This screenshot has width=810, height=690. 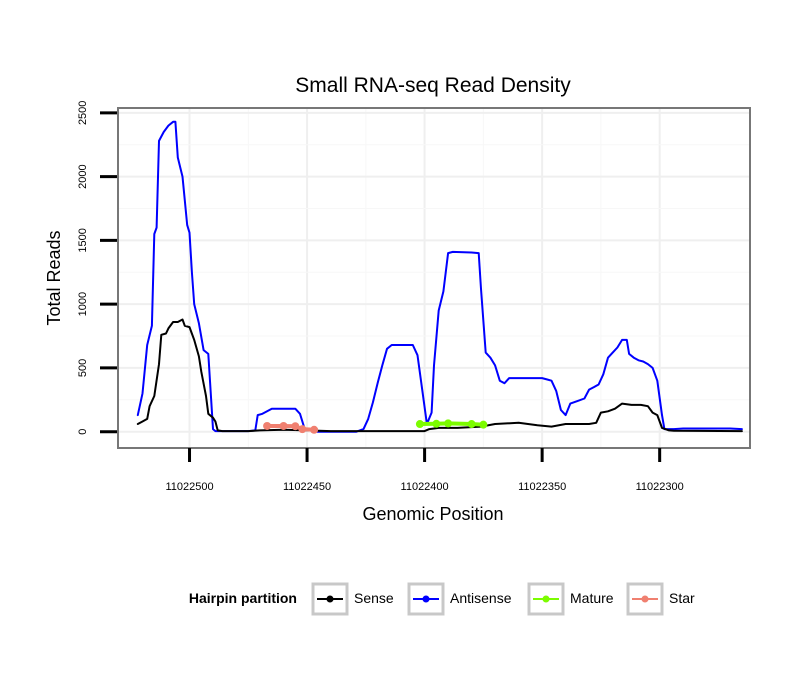 I want to click on x-tick-label: 11022350, so click(x=542, y=487).